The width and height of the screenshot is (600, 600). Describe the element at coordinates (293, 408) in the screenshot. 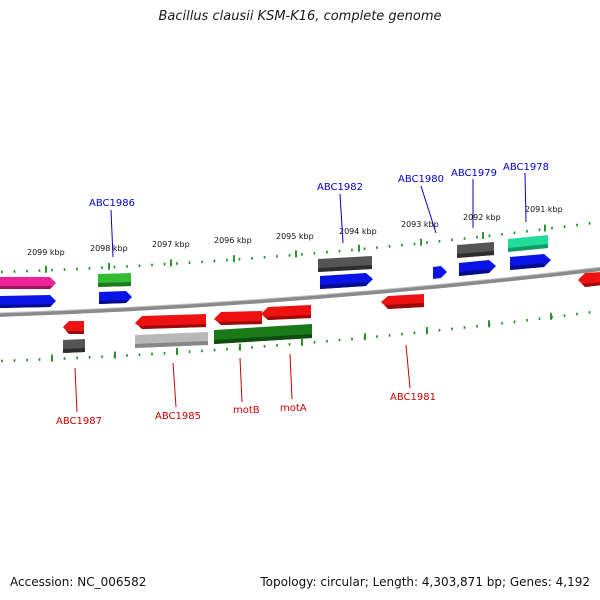

I see `gene-label-mota: motA` at that location.